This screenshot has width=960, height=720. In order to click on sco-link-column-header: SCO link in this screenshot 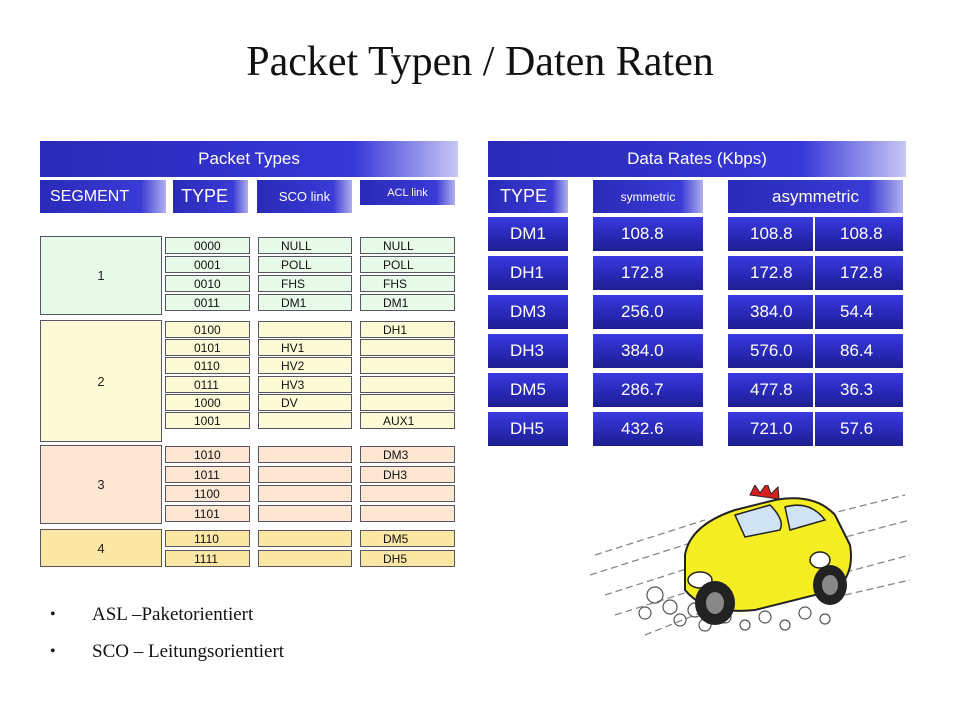, I will do `click(304, 196)`.